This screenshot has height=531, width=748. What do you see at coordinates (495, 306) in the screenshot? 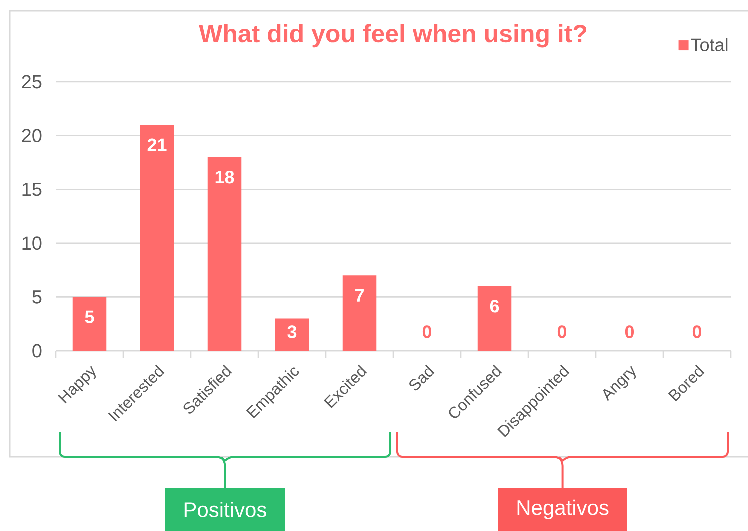
I see `data-label: 6` at bounding box center [495, 306].